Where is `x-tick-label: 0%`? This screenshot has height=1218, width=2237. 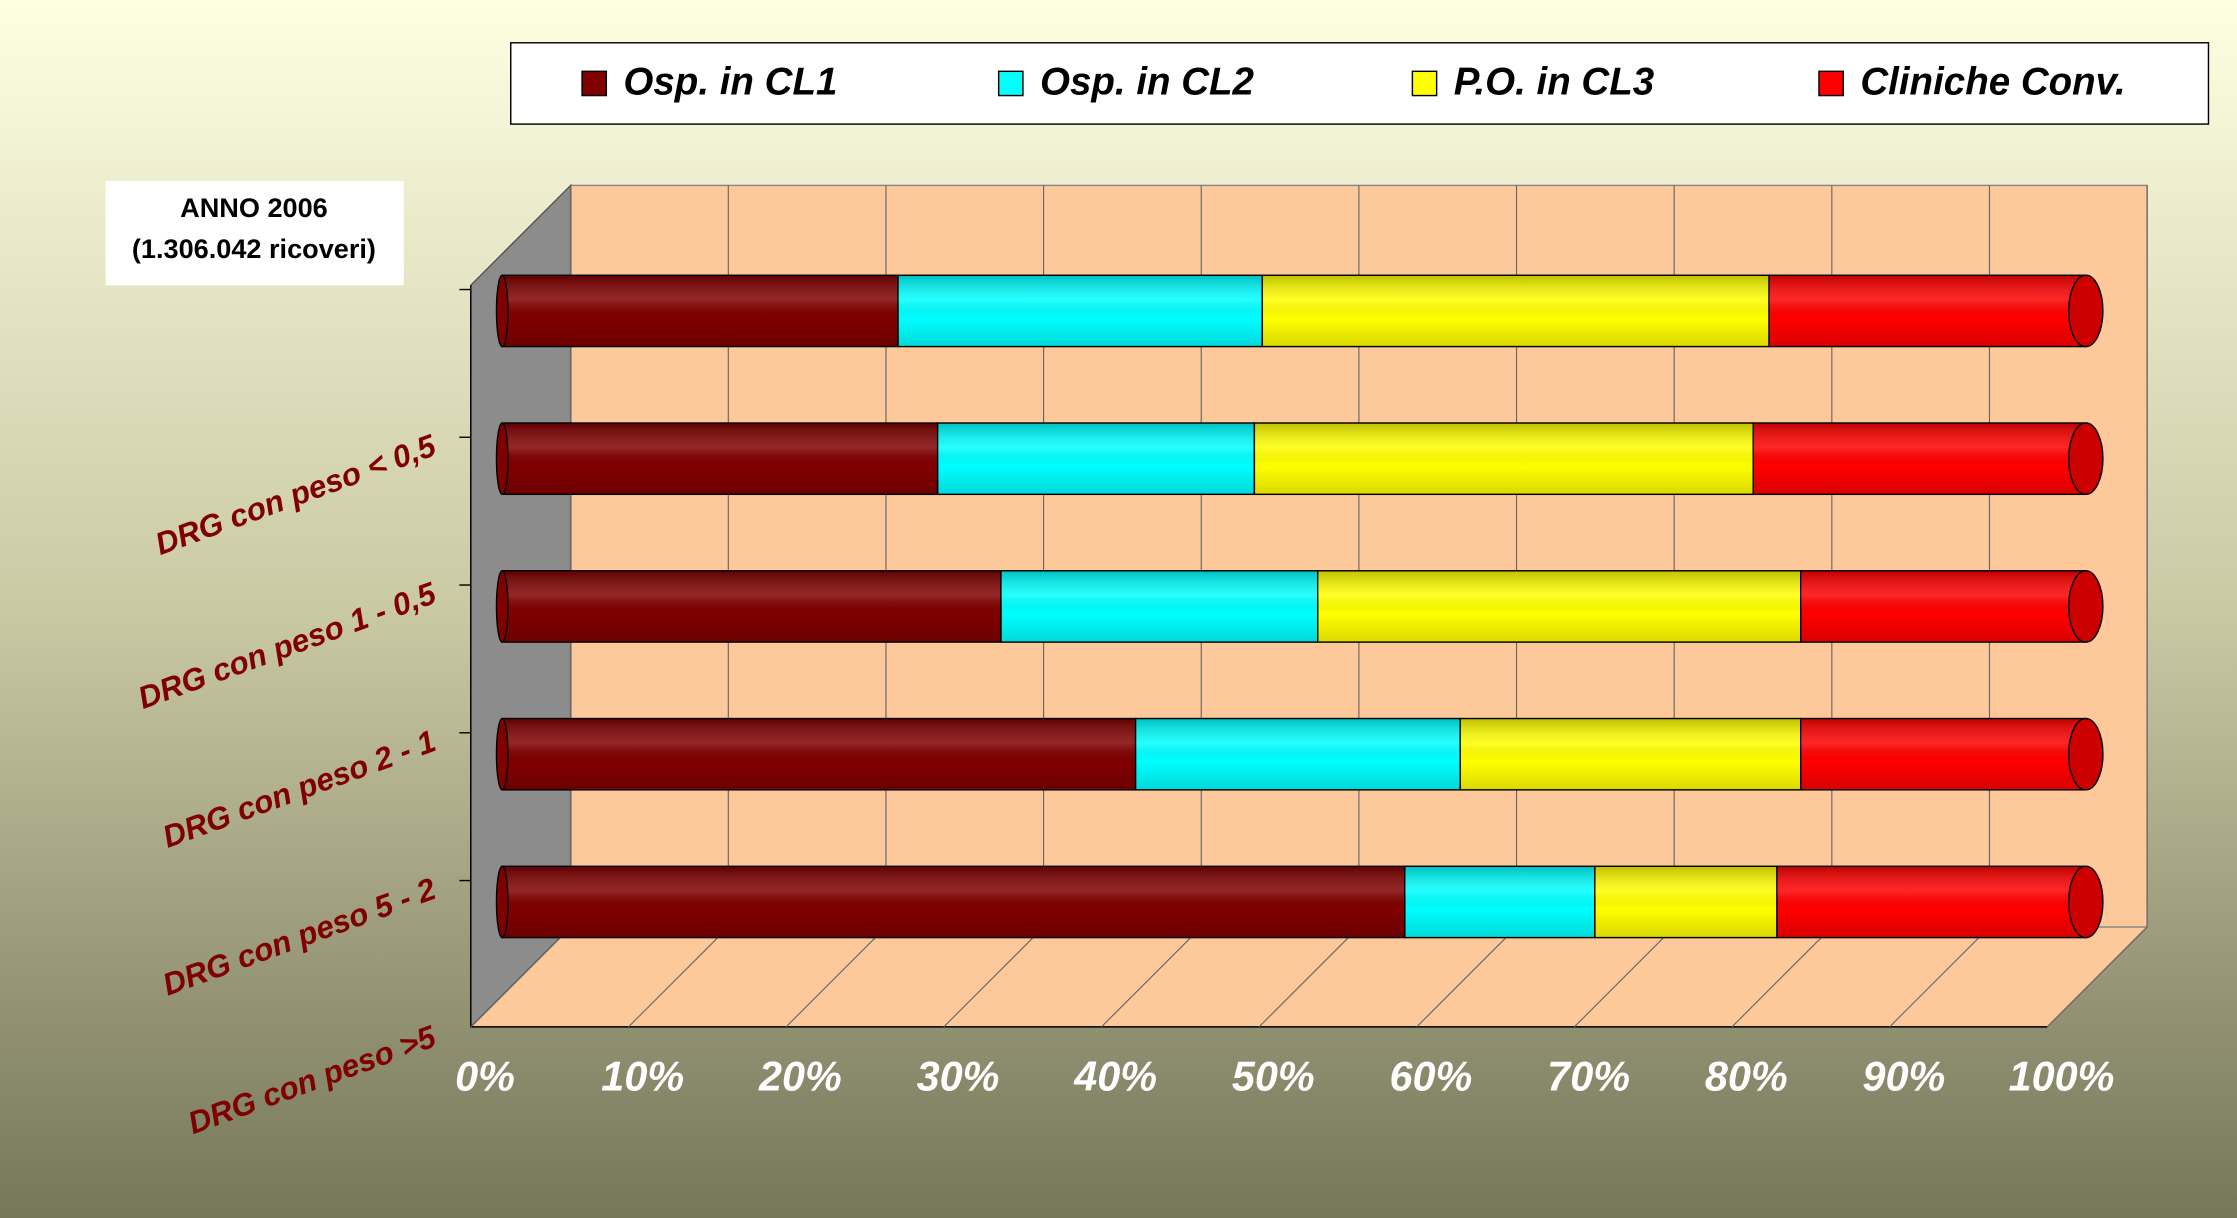 x-tick-label: 0% is located at coordinates (485, 1077).